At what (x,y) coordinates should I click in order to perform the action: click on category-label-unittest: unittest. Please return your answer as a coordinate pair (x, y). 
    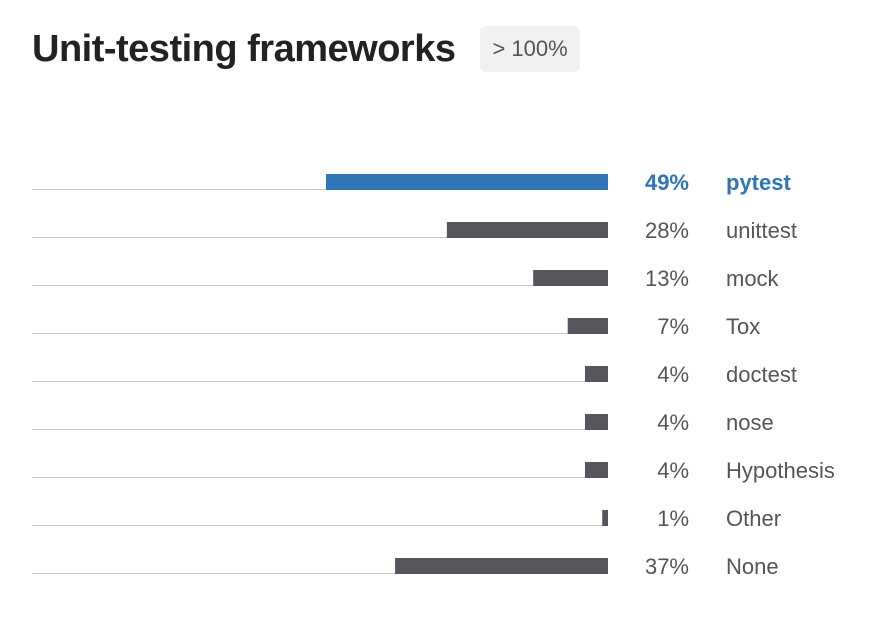
    Looking at the image, I should click on (761, 230).